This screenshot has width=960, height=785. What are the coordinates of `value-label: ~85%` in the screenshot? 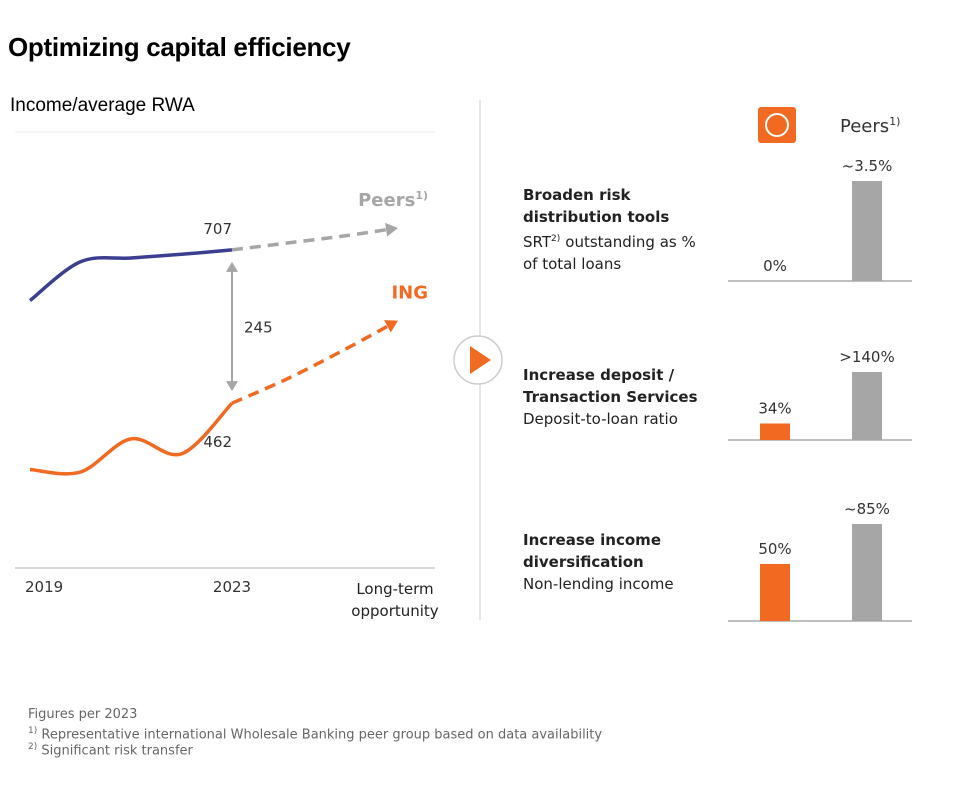 It's located at (867, 509).